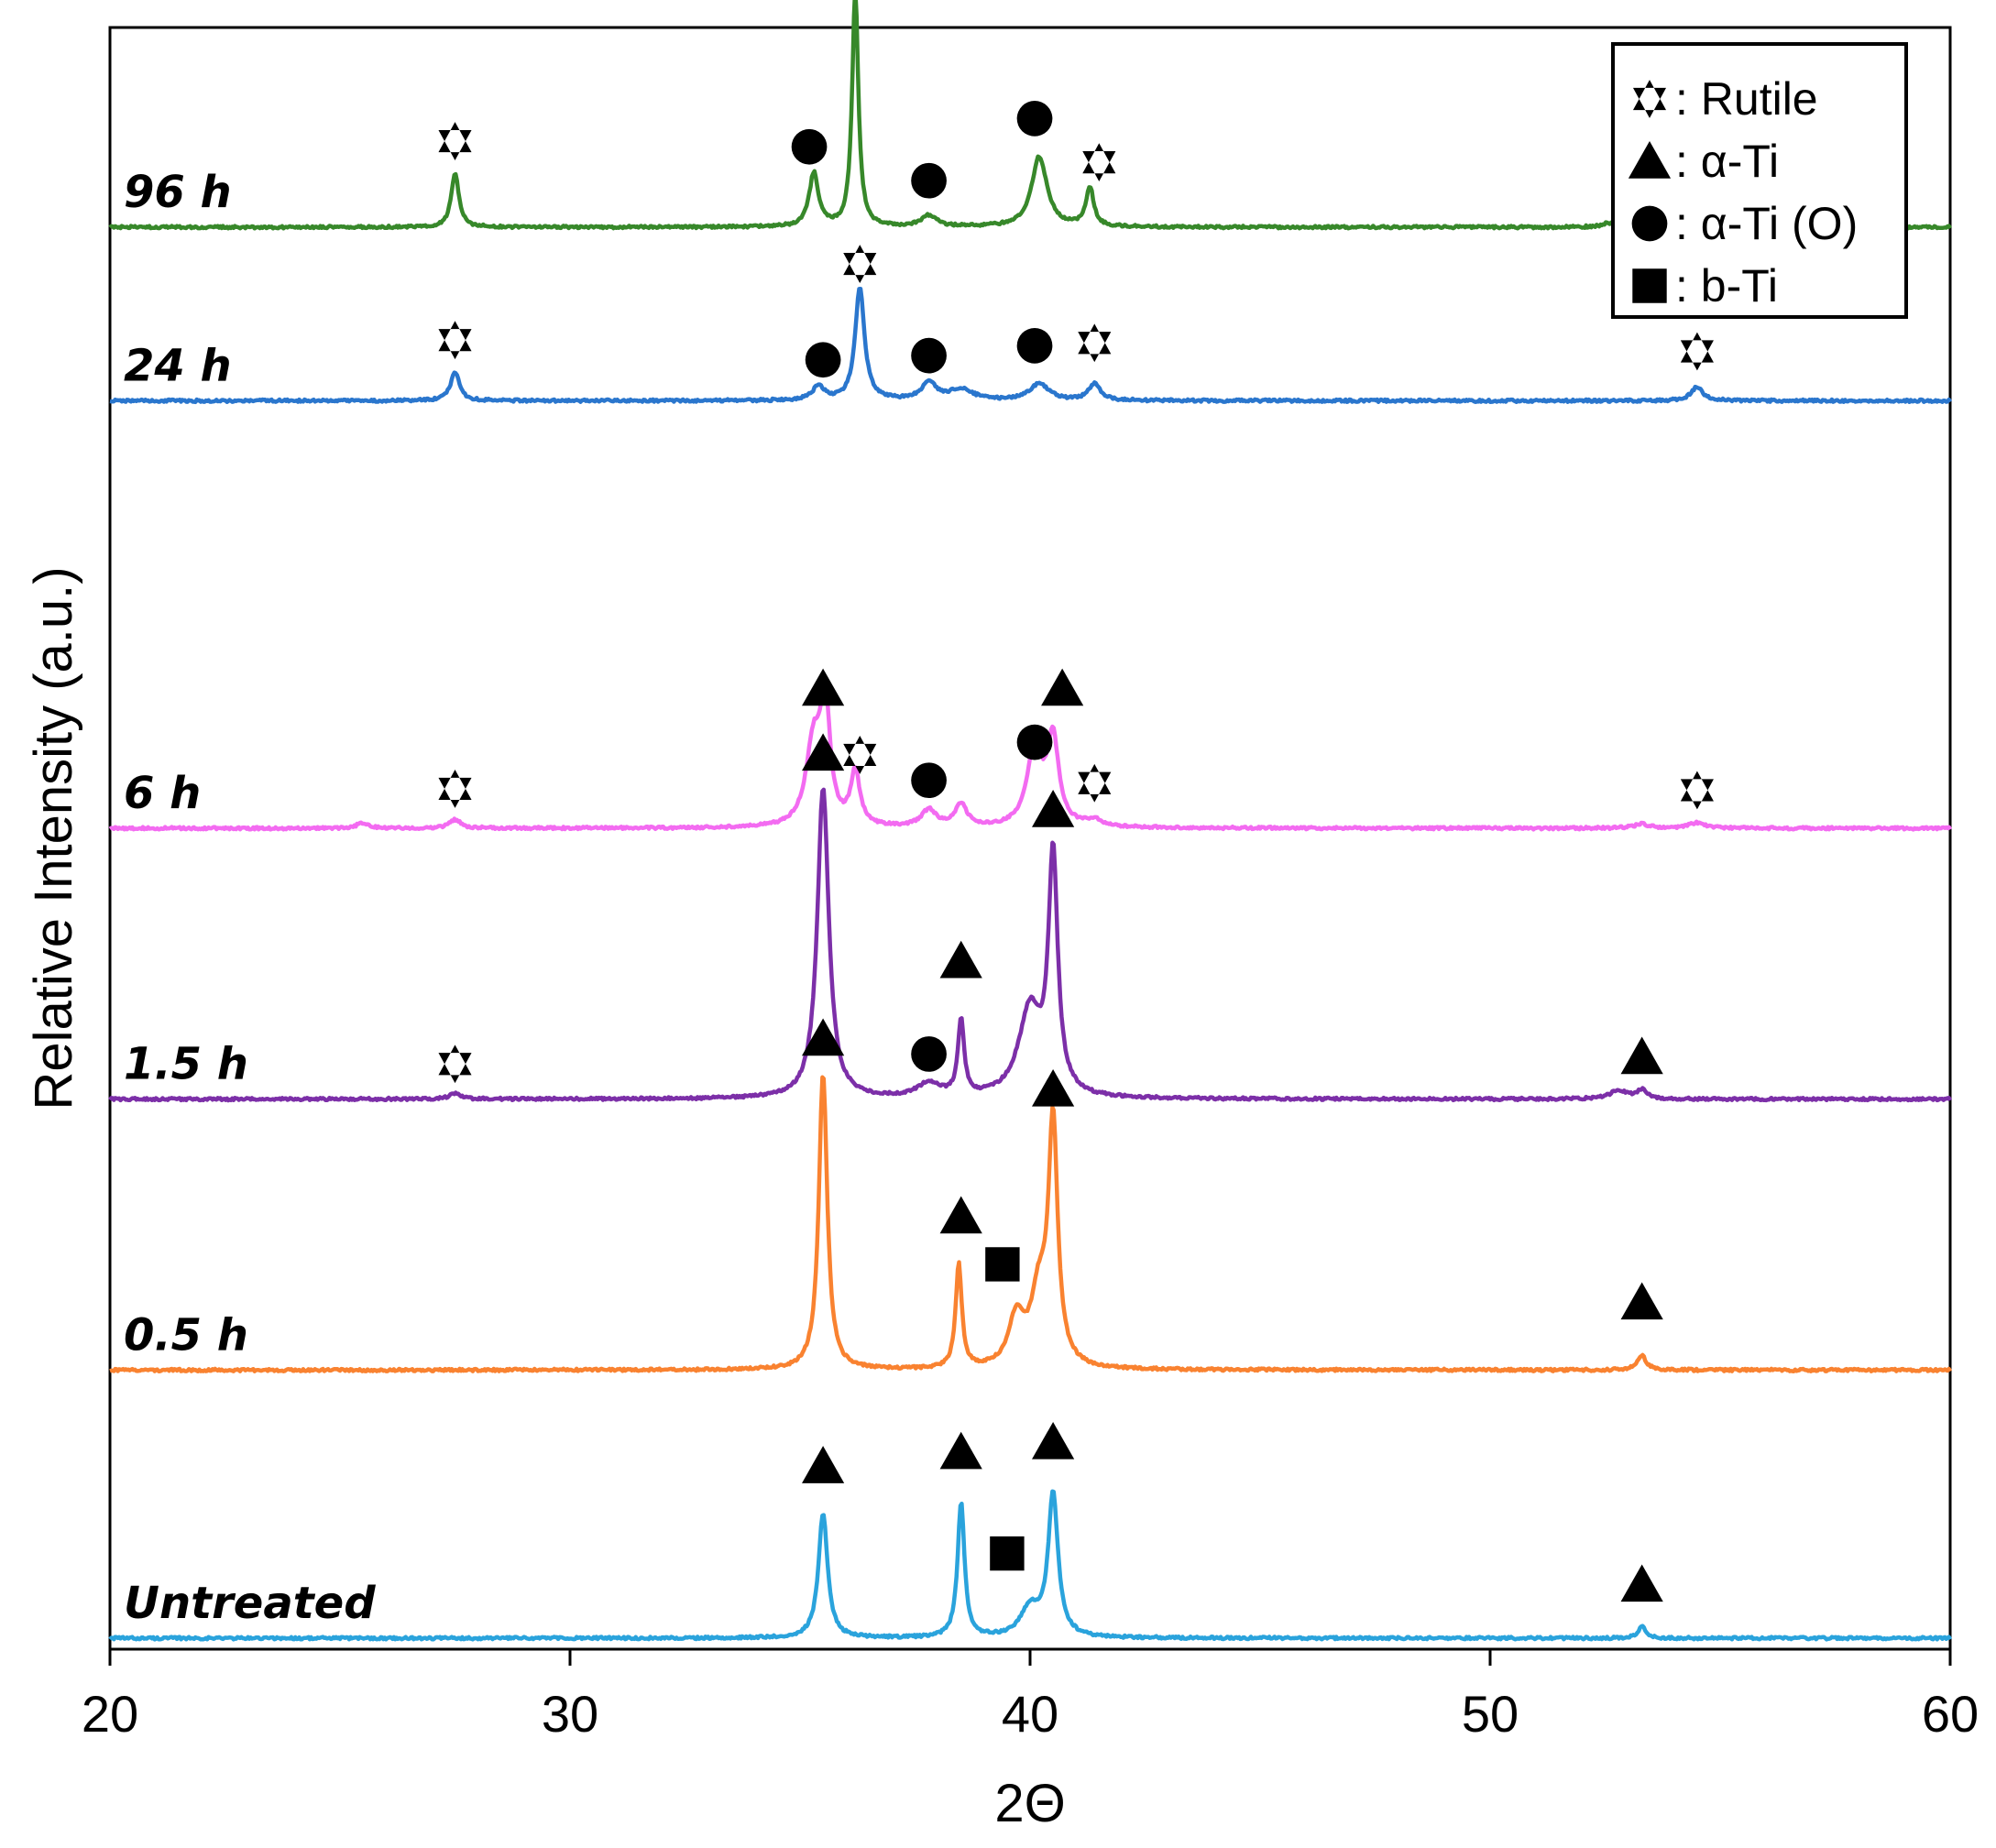 The image size is (1996, 1848). What do you see at coordinates (110, 1714) in the screenshot?
I see `x-tick-label: 20` at bounding box center [110, 1714].